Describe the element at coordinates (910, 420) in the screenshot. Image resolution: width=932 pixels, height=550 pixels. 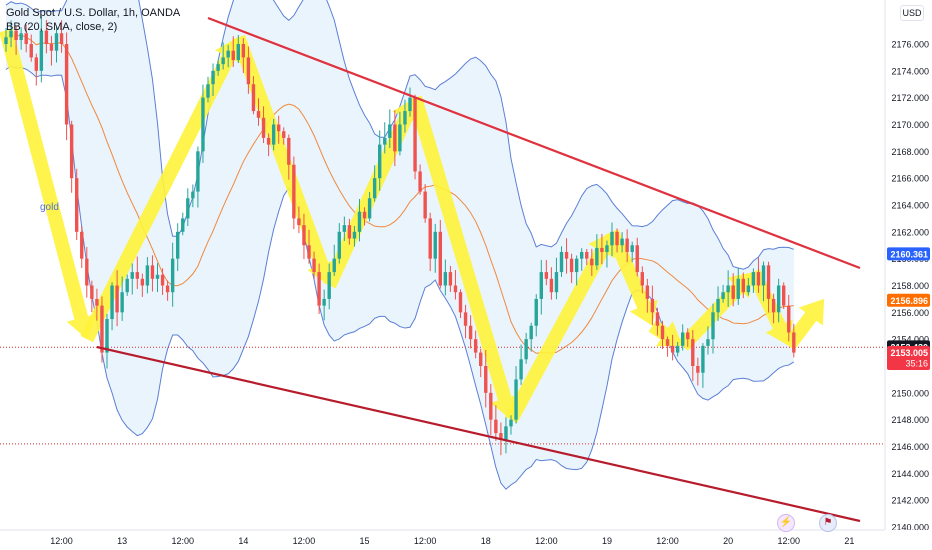
I see `price-tick-label: 2148.000` at that location.